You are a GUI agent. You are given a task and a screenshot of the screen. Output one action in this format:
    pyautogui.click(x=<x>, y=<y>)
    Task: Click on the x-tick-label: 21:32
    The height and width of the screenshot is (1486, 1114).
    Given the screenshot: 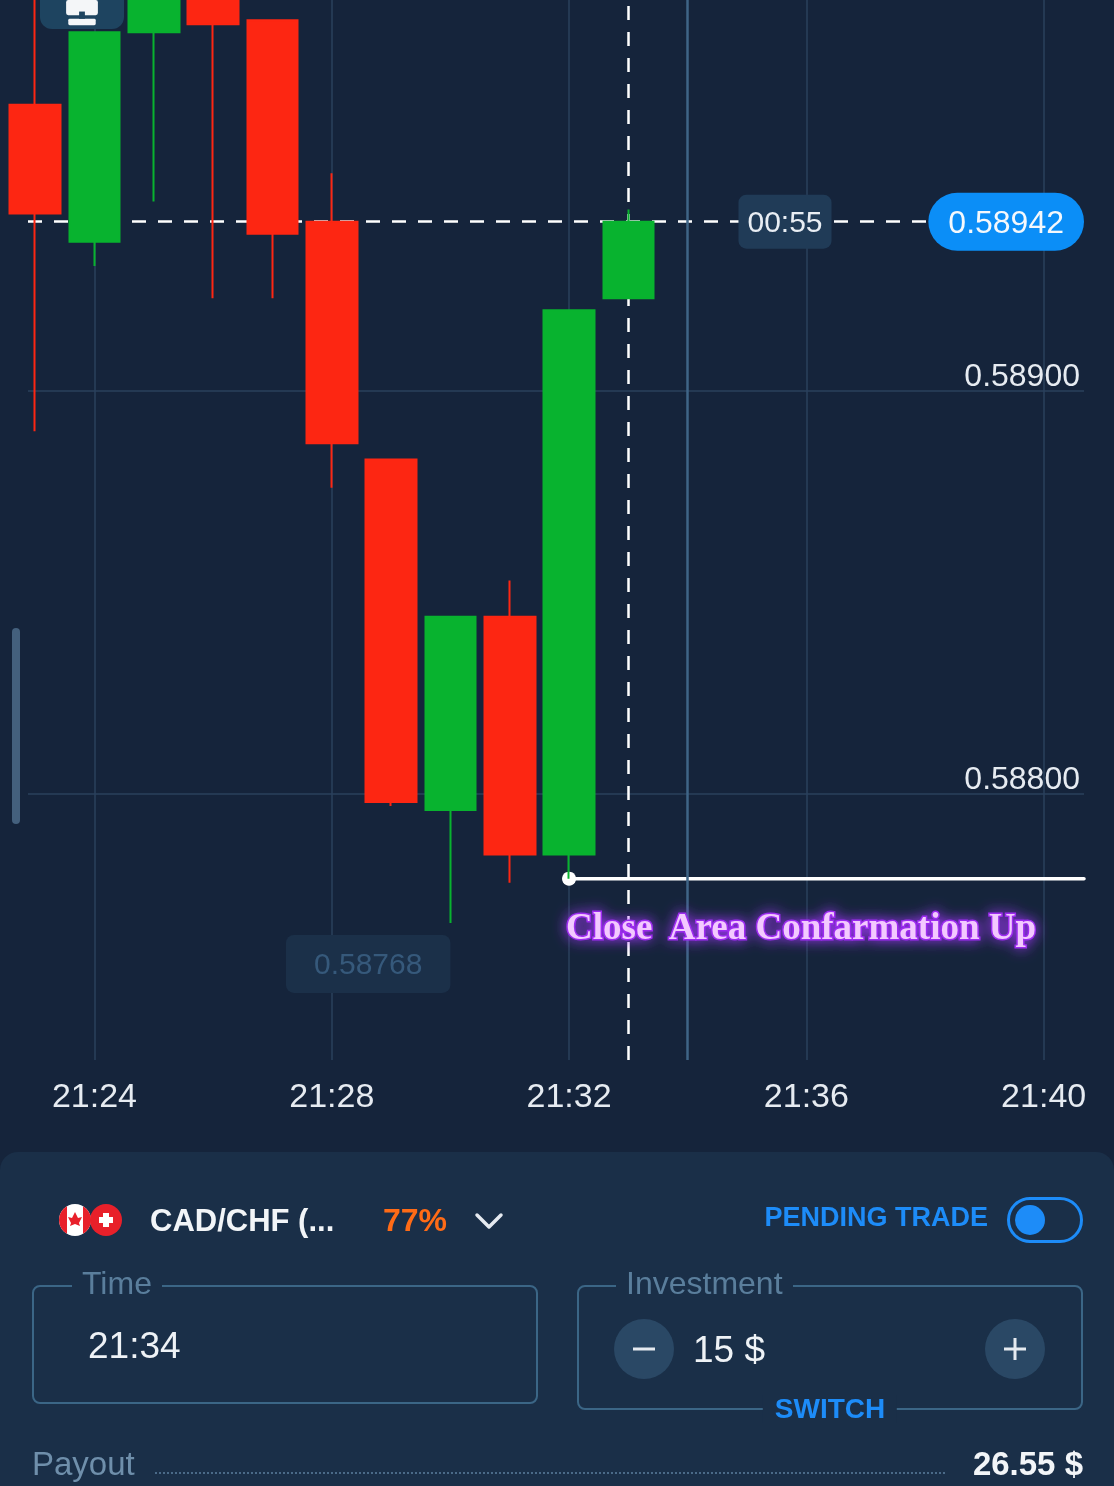 What is the action you would take?
    pyautogui.click(x=569, y=1095)
    